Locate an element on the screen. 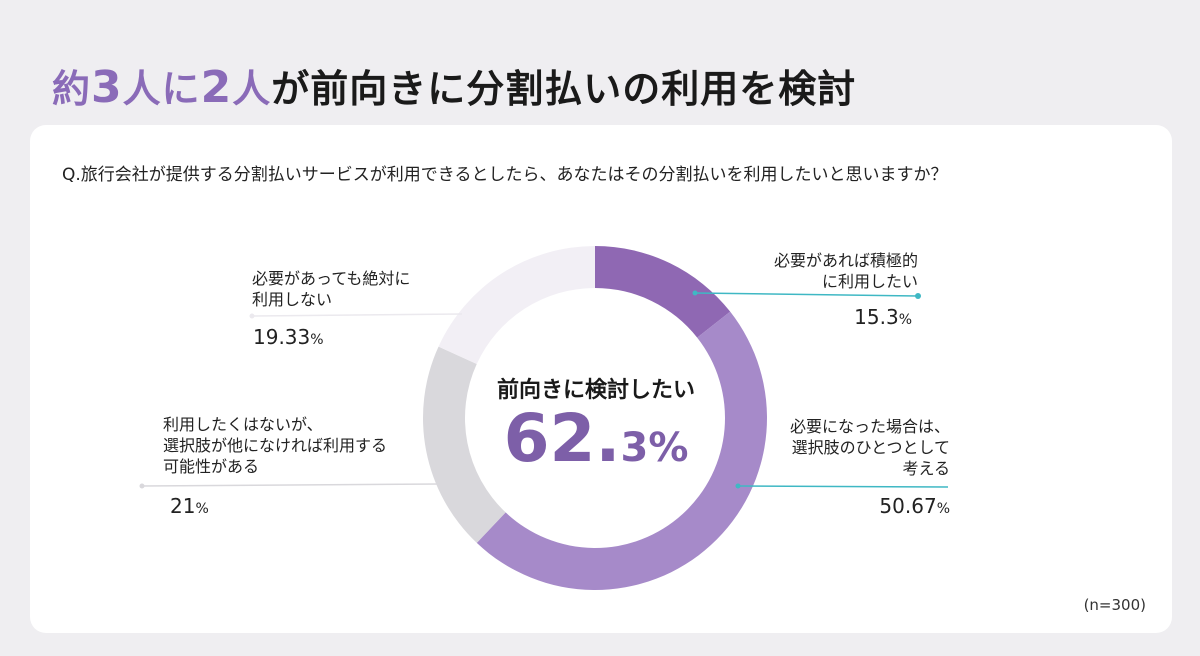  headline-prefix: 約 is located at coordinates (72, 89).